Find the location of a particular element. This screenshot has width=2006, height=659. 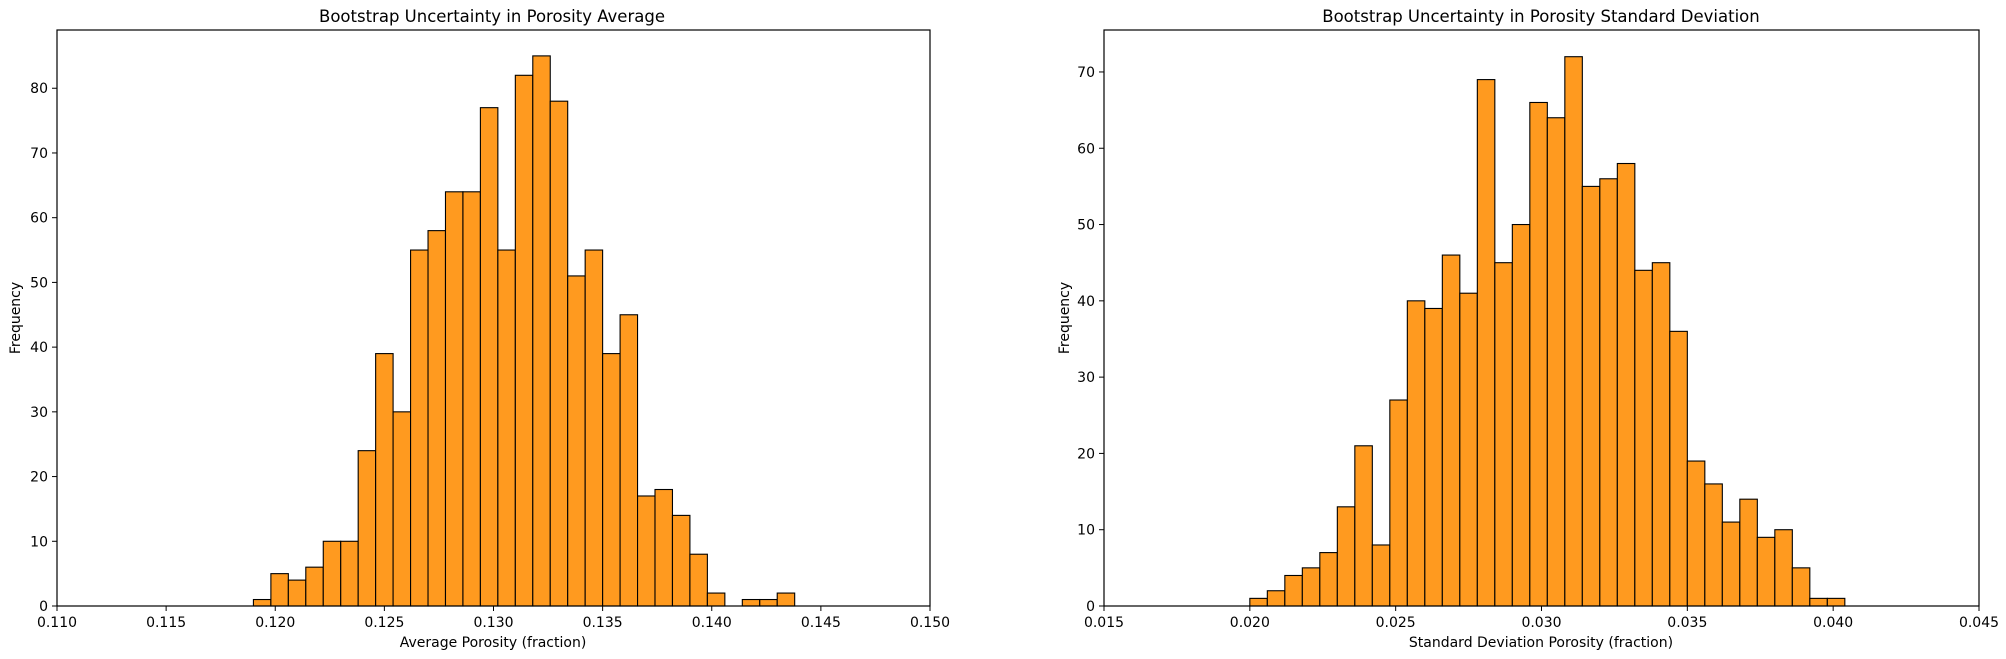

y-tick-label: 40 is located at coordinates (1086, 302).